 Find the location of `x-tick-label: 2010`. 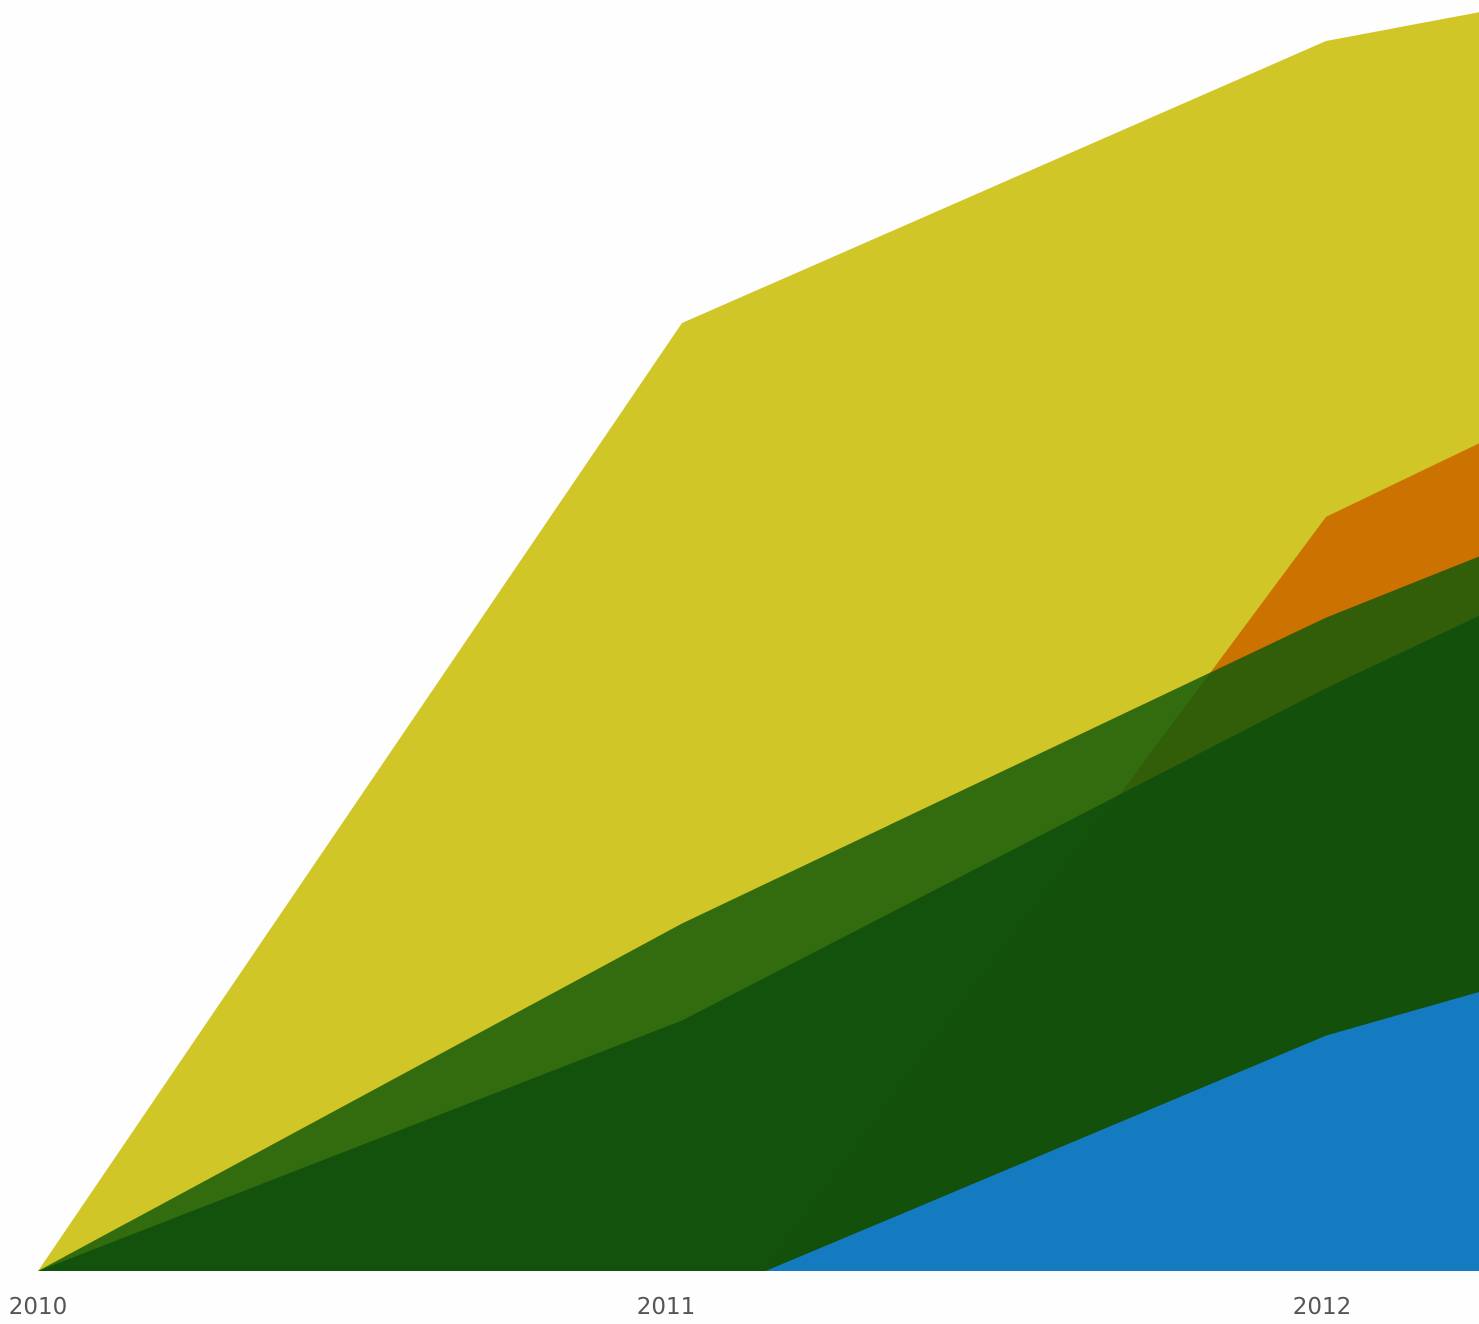

x-tick-label: 2010 is located at coordinates (38, 1307).